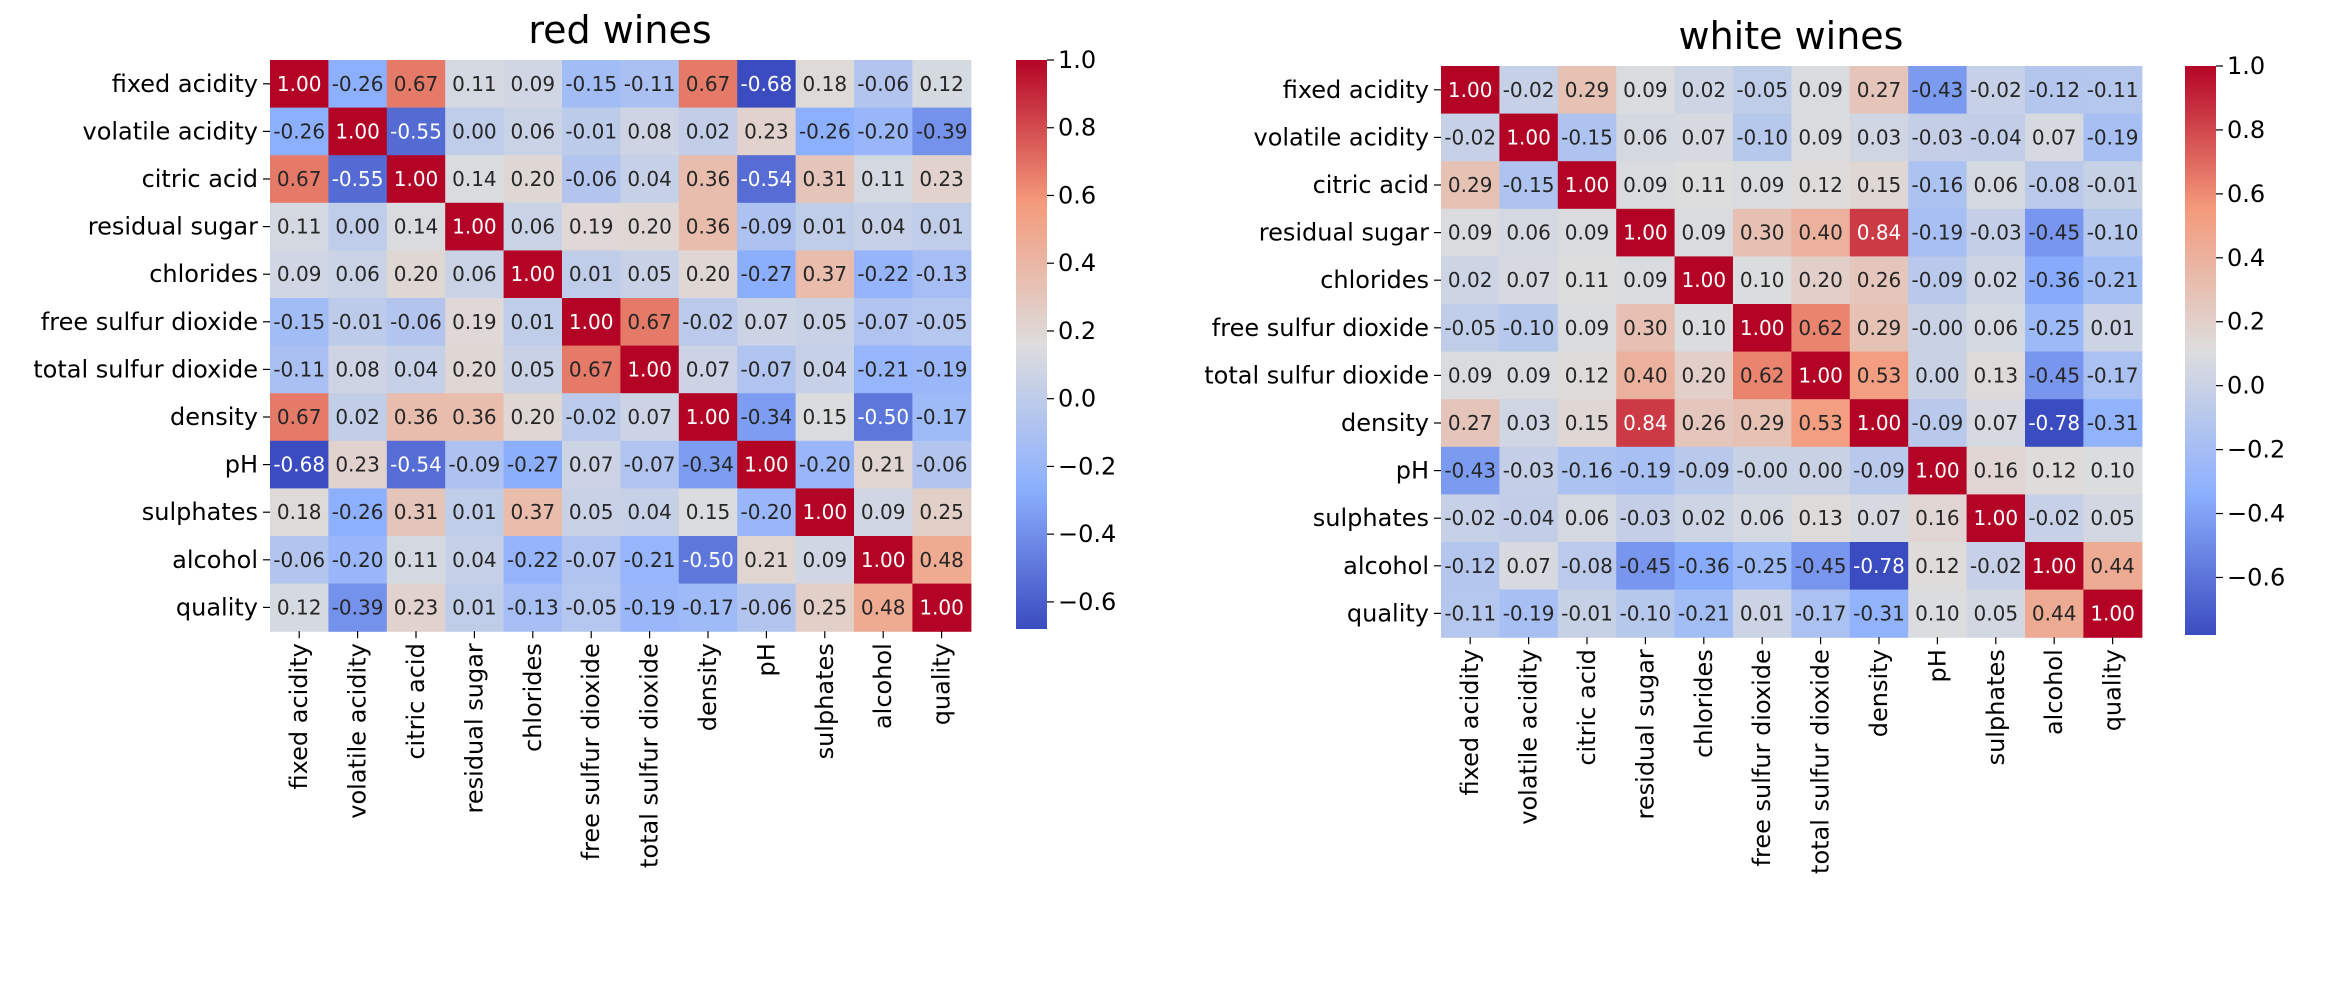 The width and height of the screenshot is (2348, 984). I want to click on cell-value-label: 0.36, so click(708, 227).